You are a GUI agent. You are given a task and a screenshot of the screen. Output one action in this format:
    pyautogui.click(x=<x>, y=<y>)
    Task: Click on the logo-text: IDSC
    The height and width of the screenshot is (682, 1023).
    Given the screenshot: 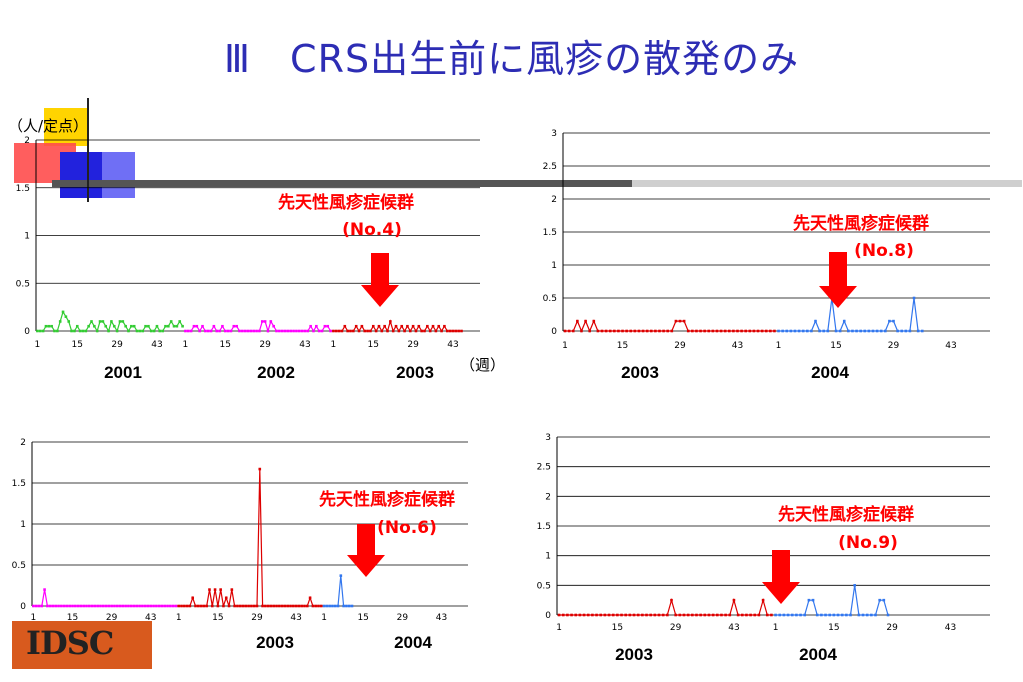 What is the action you would take?
    pyautogui.click(x=70, y=643)
    